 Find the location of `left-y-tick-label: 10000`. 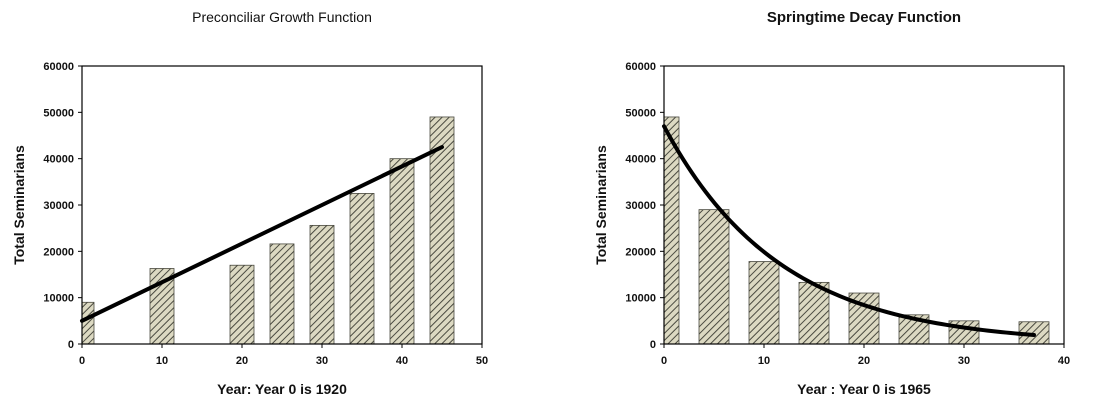

left-y-tick-label: 10000 is located at coordinates (58, 299).